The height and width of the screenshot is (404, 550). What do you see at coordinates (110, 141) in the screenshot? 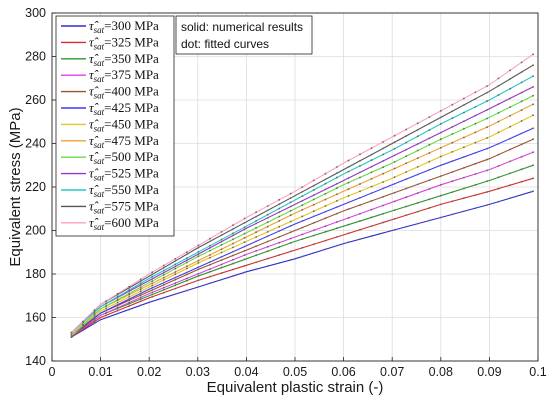
I see `legend-entry: τ̂sat=475 MPa` at bounding box center [110, 141].